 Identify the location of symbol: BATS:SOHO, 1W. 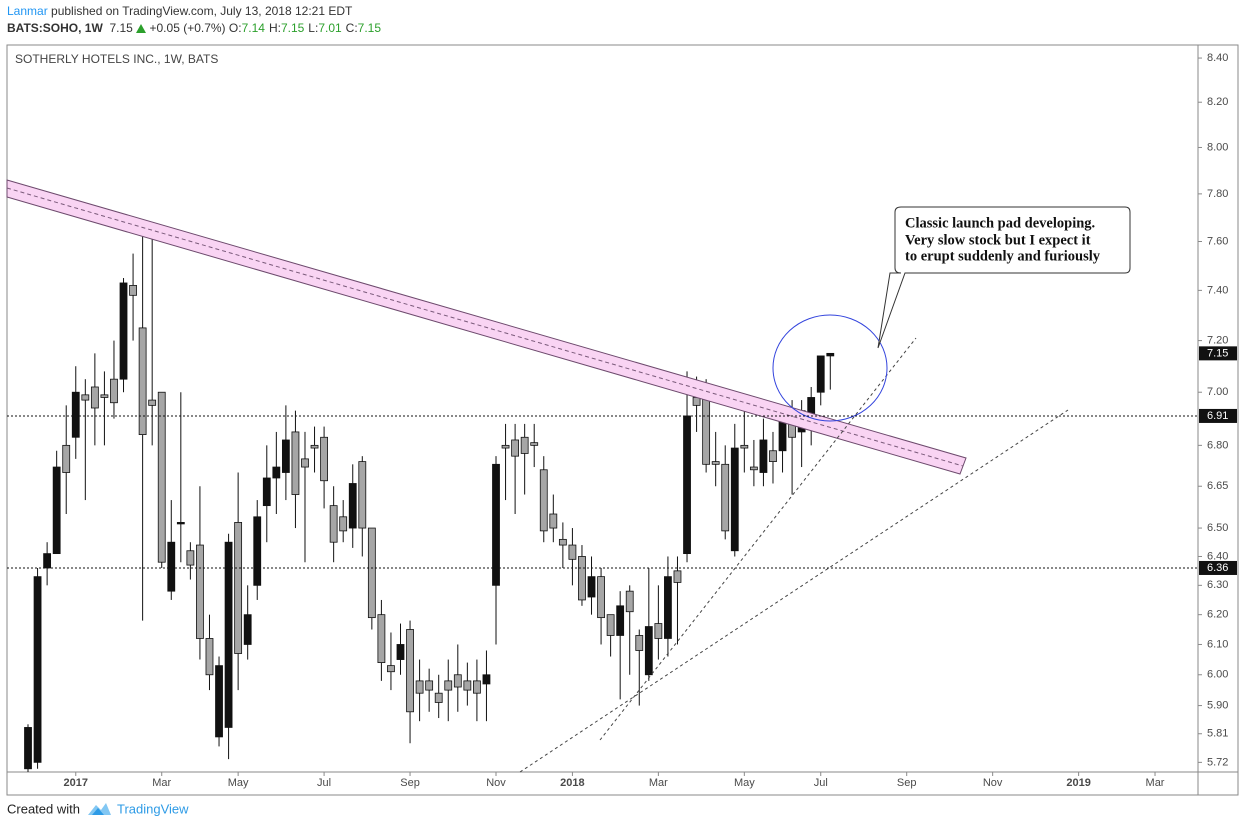
(55, 28).